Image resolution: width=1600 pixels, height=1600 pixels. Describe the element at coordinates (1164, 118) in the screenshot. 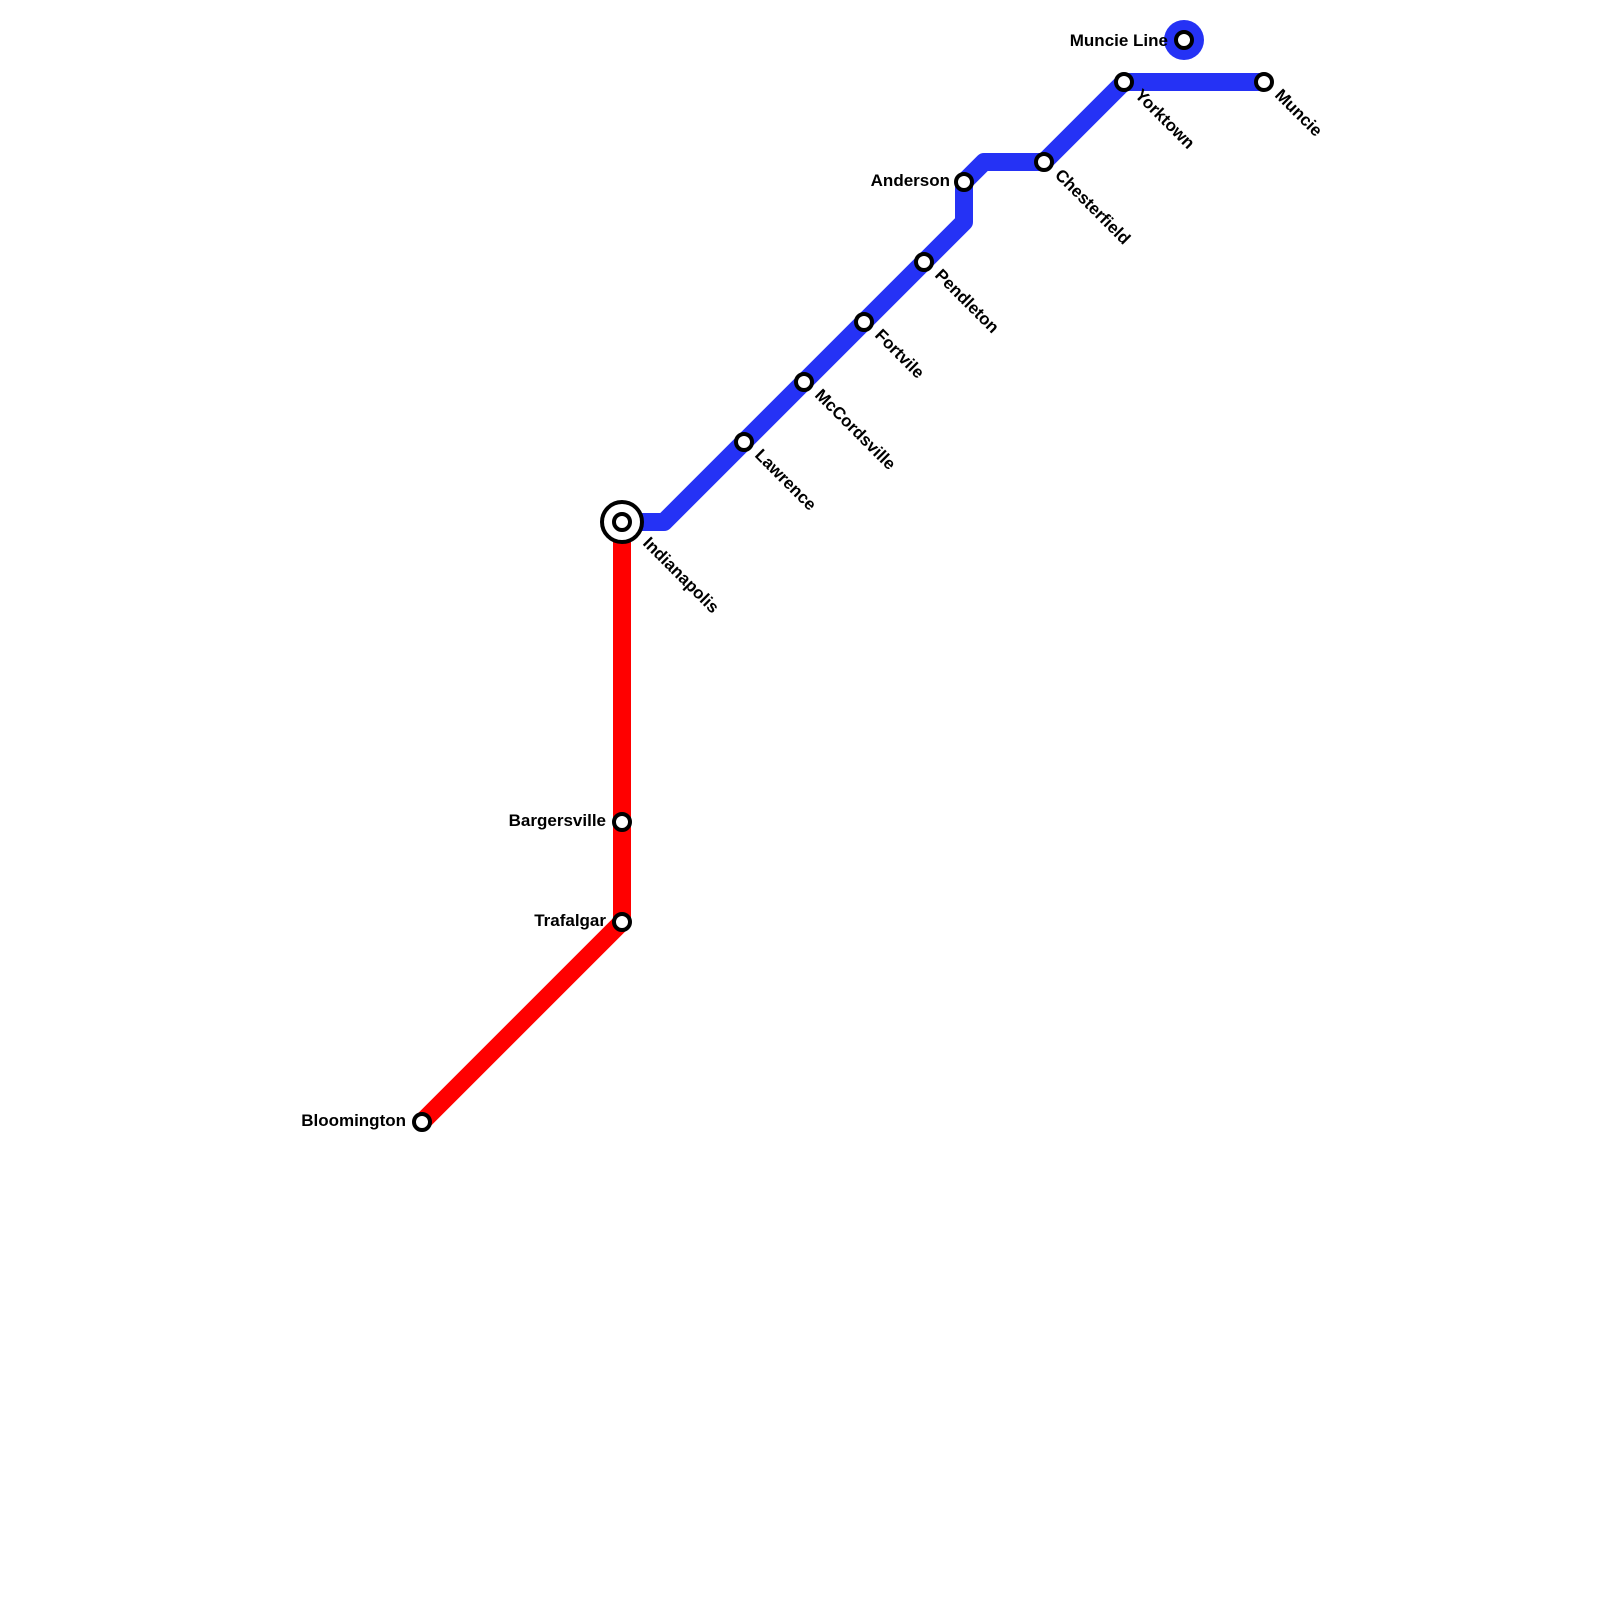

I see `station-label: Yorktown` at that location.